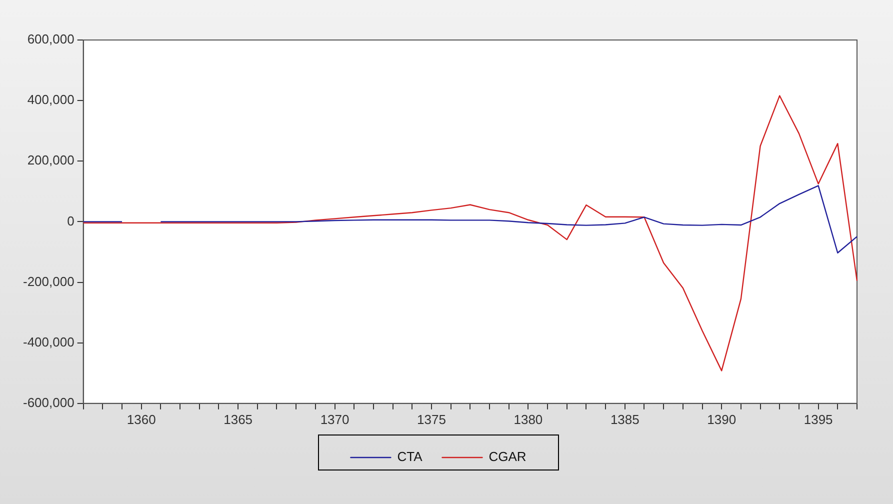 The image size is (893, 504). I want to click on y-tick-label: 0, so click(70, 220).